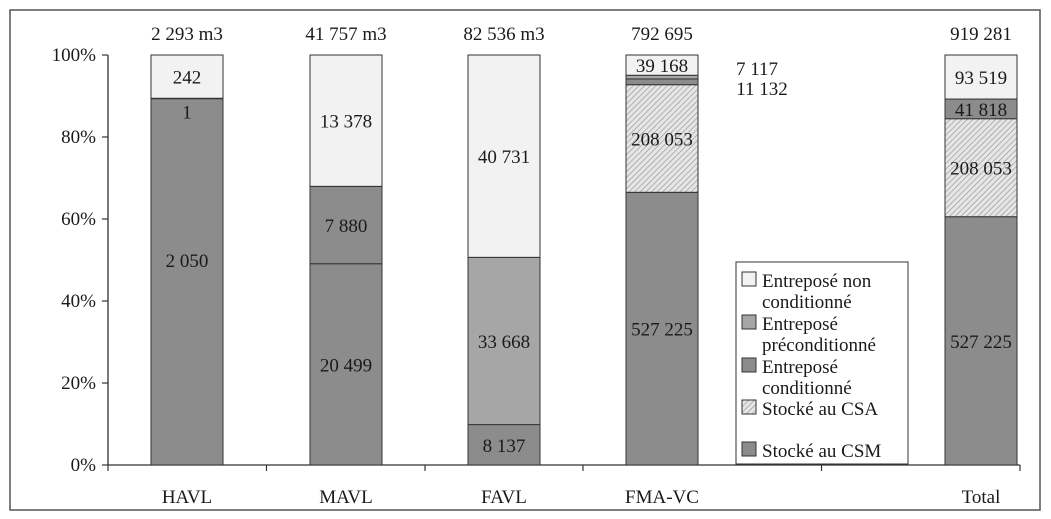 The height and width of the screenshot is (519, 1051). I want to click on data-label: 8 137, so click(504, 446).